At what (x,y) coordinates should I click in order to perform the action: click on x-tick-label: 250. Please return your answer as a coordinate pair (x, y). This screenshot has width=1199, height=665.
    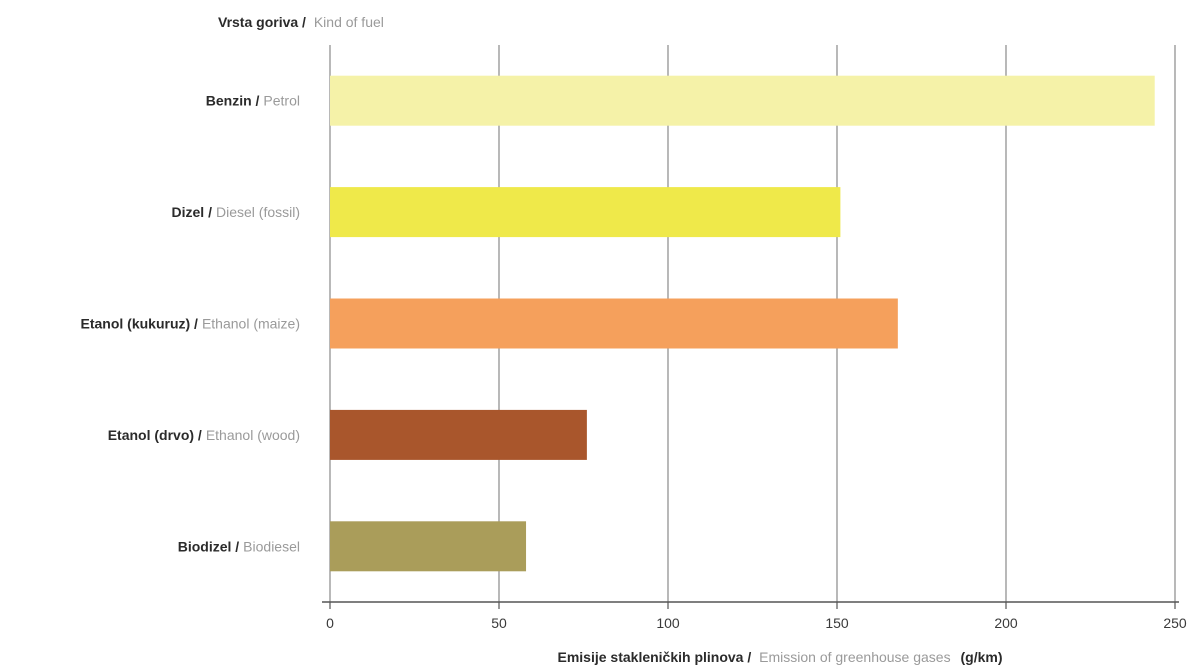
    Looking at the image, I should click on (1175, 623).